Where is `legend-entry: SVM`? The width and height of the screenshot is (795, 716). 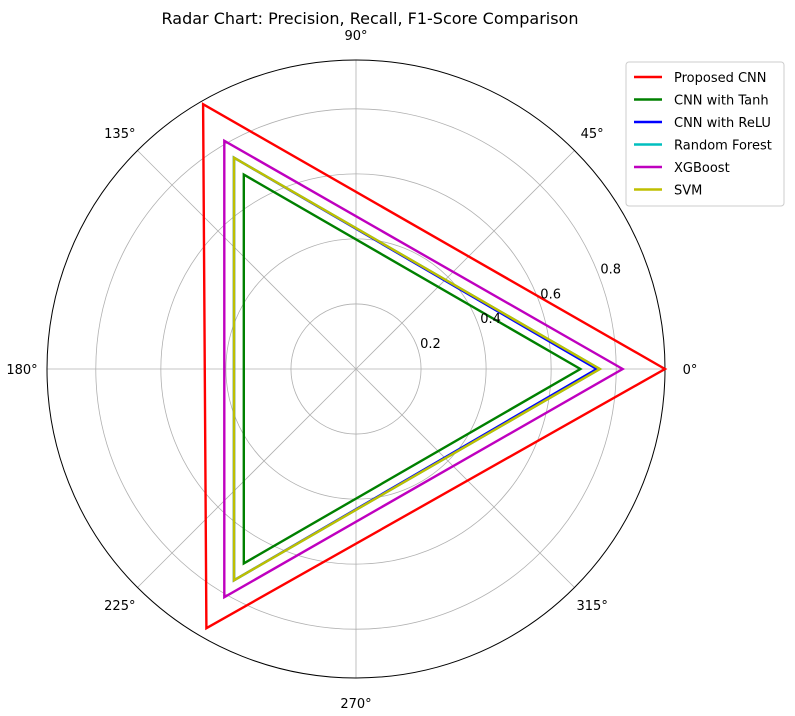
legend-entry: SVM is located at coordinates (688, 191).